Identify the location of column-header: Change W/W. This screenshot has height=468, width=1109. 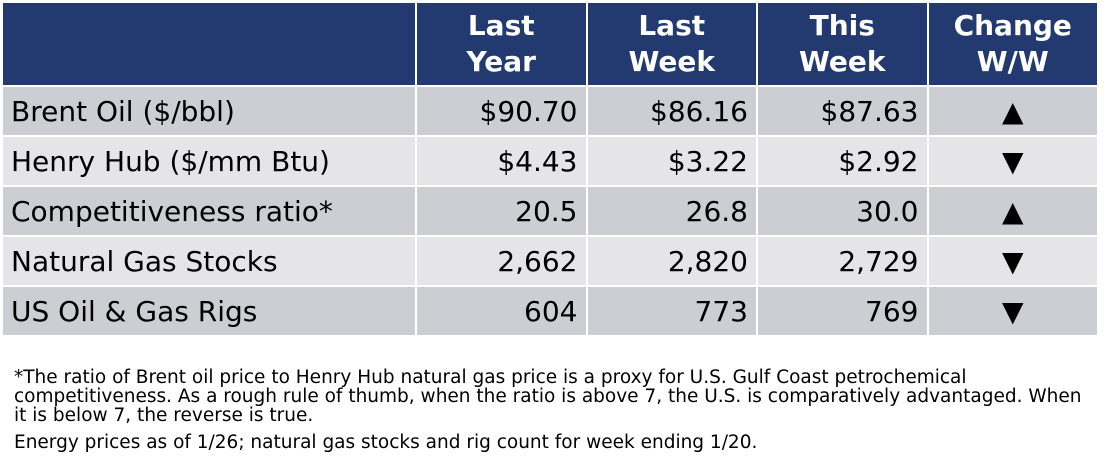
(1012, 44).